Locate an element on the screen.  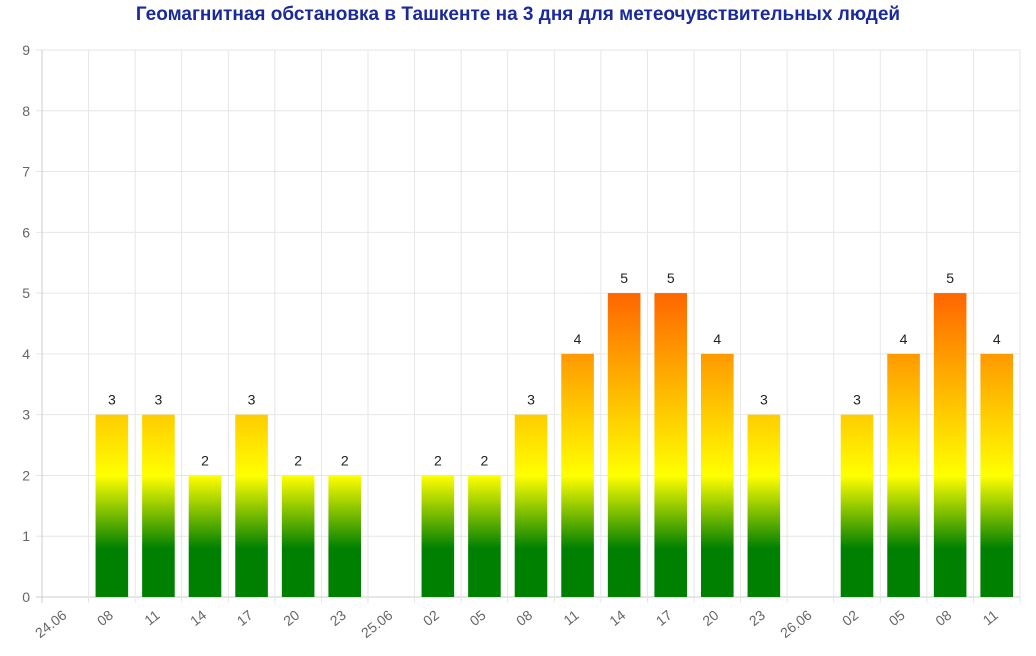
y-axis-ticks: 0 1 2 3 4 5 6 7 8 9 is located at coordinates (26, 323).